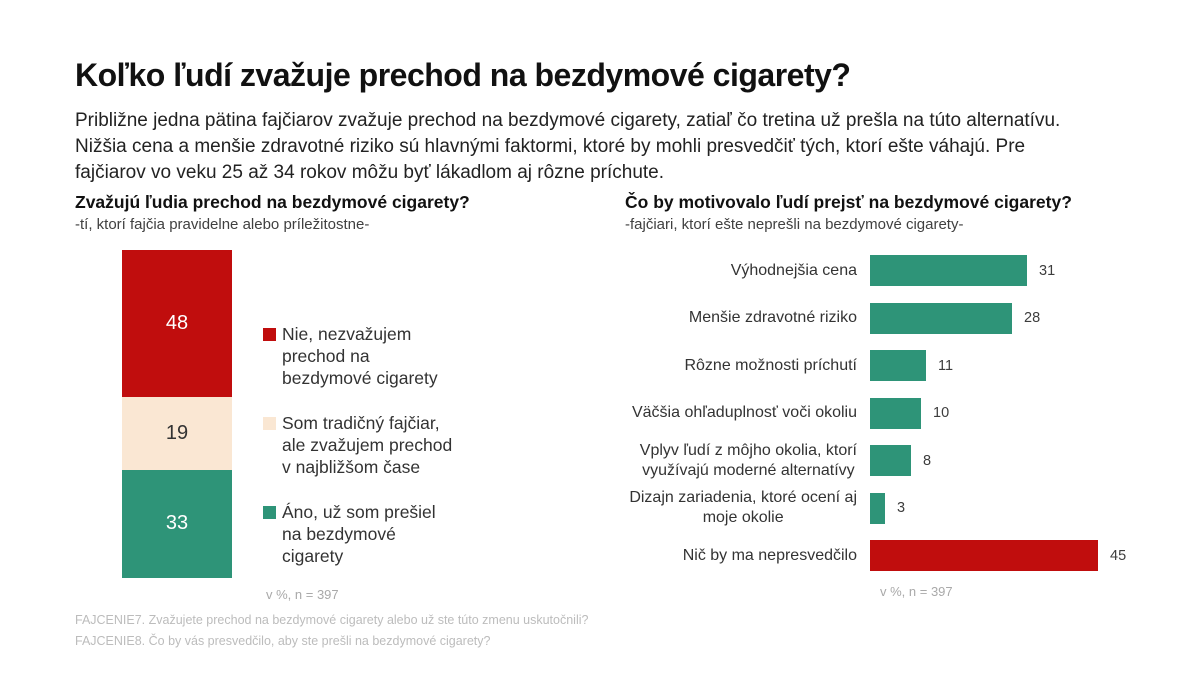  What do you see at coordinates (1027, 365) in the screenshot?
I see `bar-track: 11` at bounding box center [1027, 365].